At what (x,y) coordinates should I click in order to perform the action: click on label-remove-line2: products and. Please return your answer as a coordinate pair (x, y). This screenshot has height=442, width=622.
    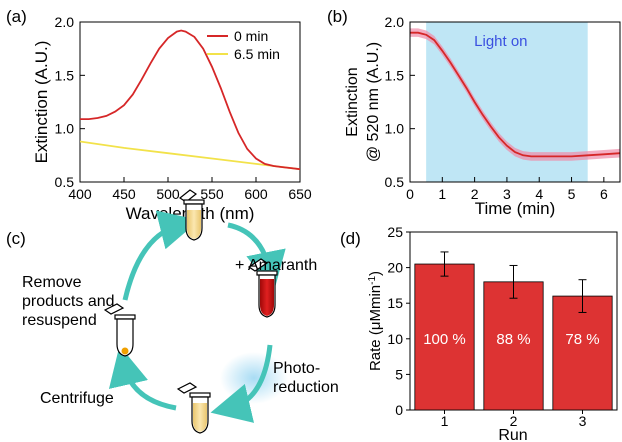
    Looking at the image, I should click on (68, 301).